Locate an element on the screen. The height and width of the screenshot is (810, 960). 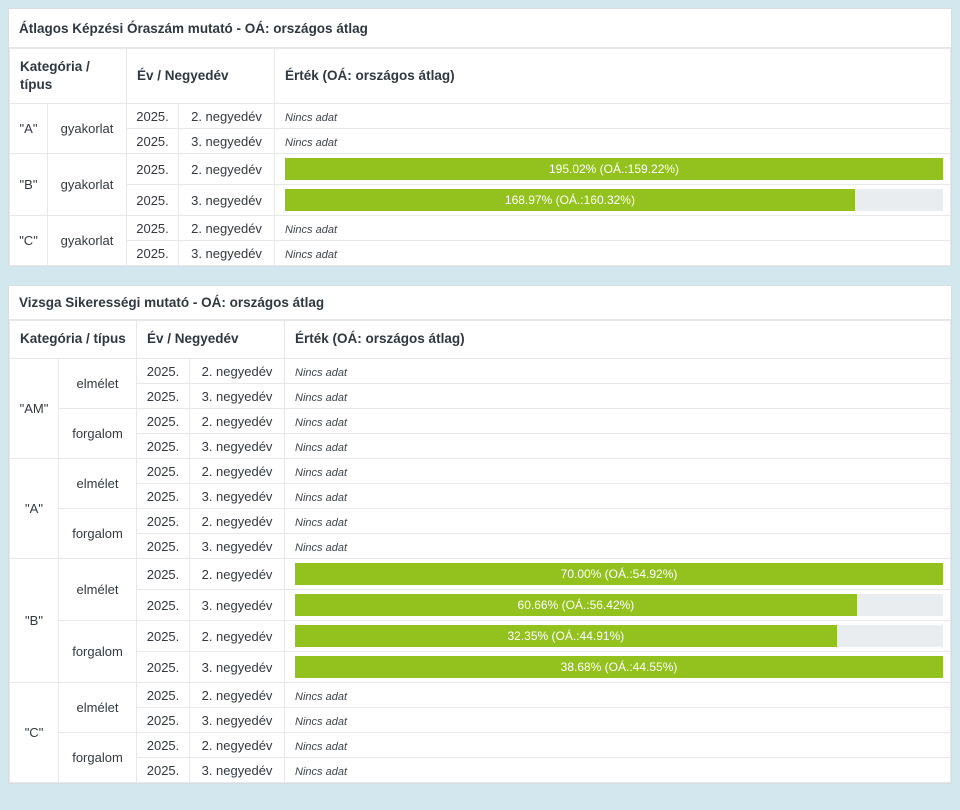
table-row: 2025. 3. negyedév 60.66% (OÁ.:56.42%) is located at coordinates (480, 605).